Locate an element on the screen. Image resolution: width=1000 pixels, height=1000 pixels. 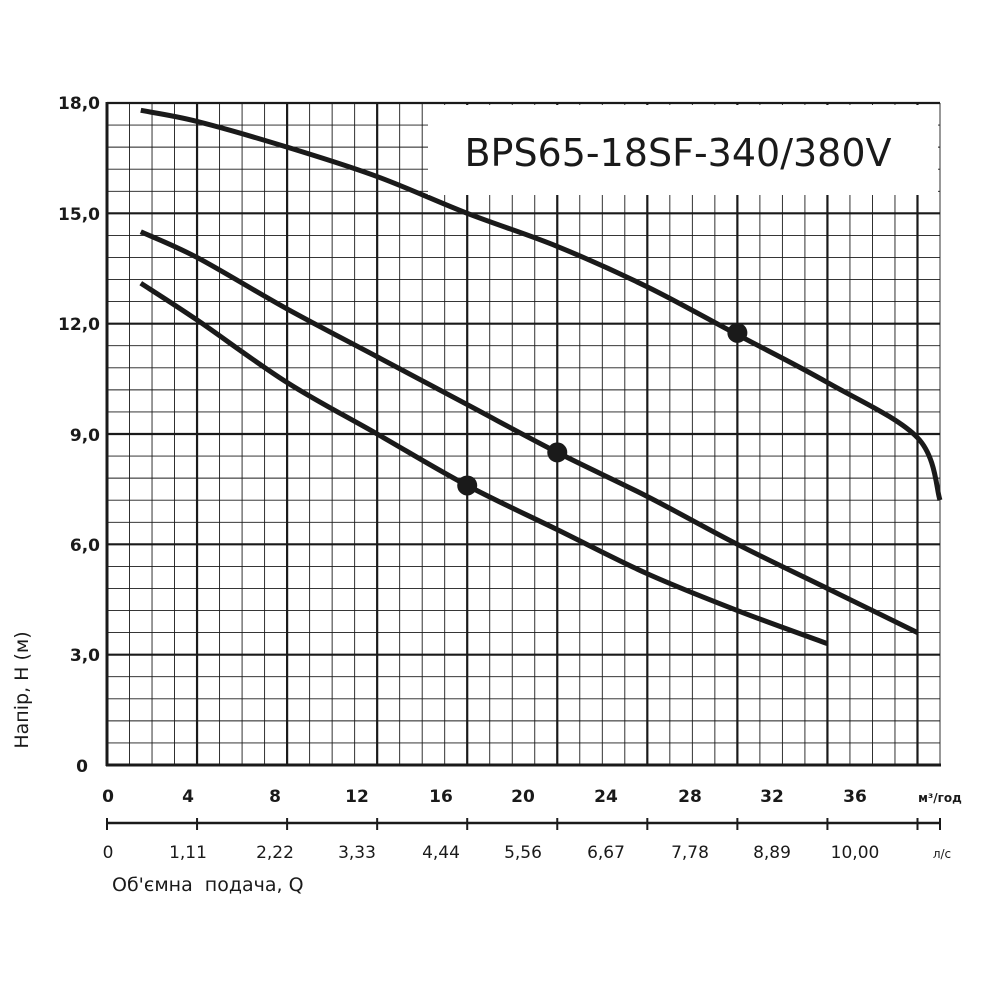
y-tick-label: 6,0 is located at coordinates (85, 546).